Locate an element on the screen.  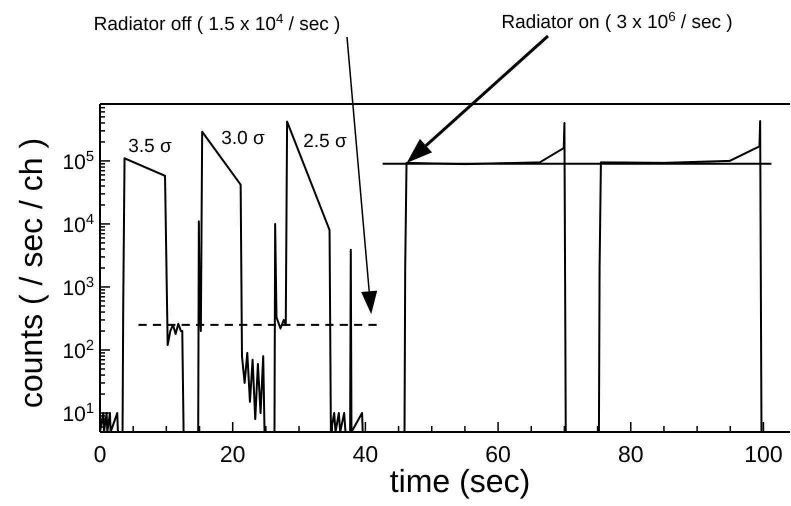
x-tick-label: 40 is located at coordinates (365, 454).